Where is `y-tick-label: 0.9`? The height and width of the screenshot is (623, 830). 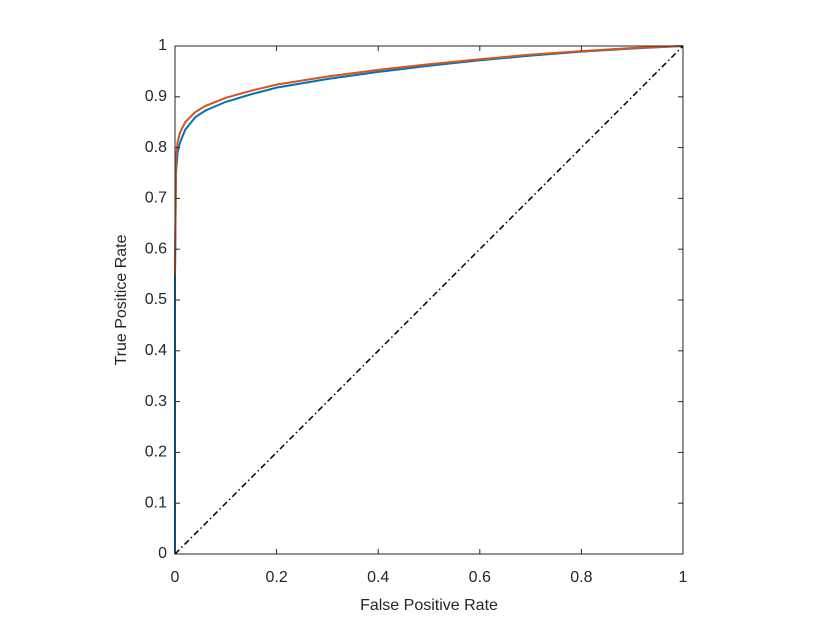
y-tick-label: 0.9 is located at coordinates (156, 96).